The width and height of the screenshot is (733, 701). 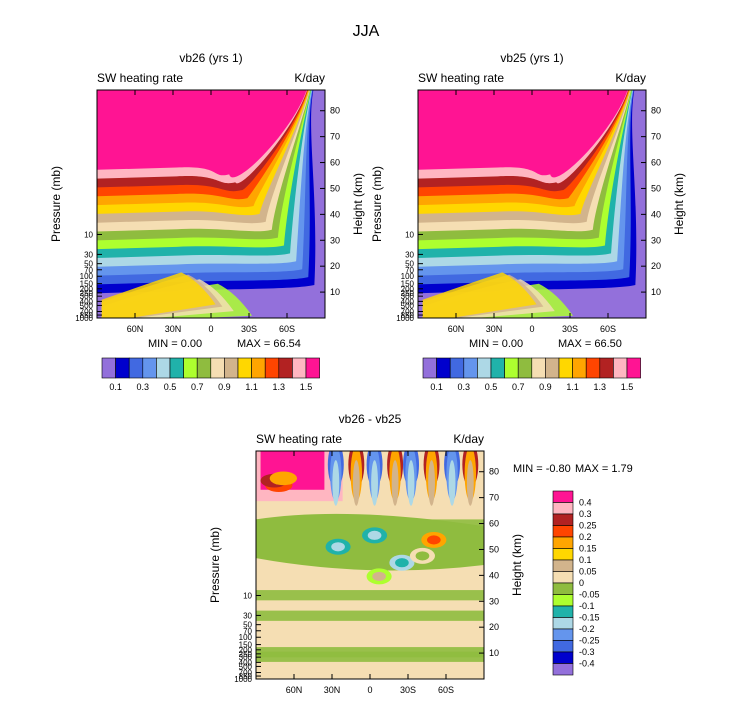 What do you see at coordinates (572, 387) in the screenshot?
I see `colorbar-label: 1.1` at bounding box center [572, 387].